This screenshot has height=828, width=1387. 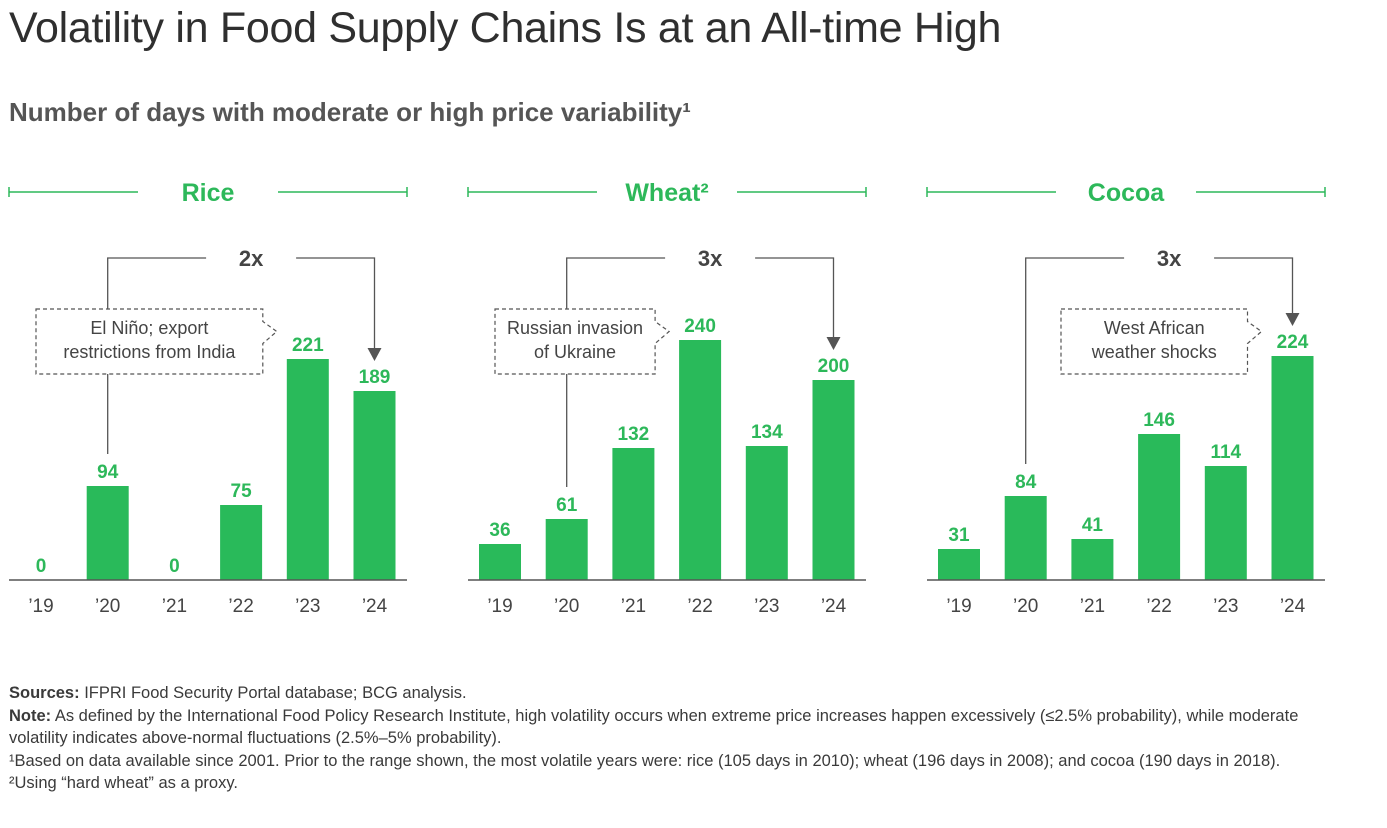 What do you see at coordinates (1026, 482) in the screenshot?
I see `value-label: 84` at bounding box center [1026, 482].